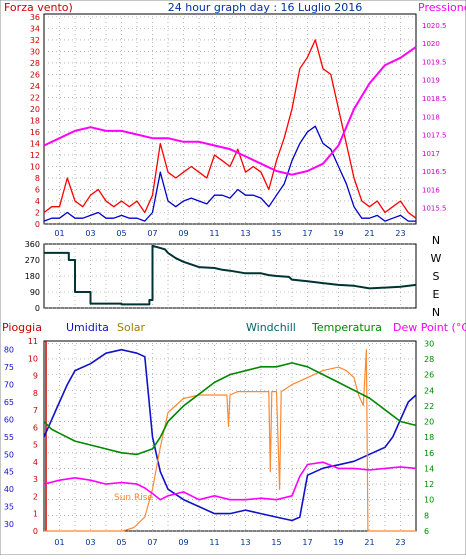  Describe the element at coordinates (35, 97) in the screenshot. I see `wind-tick-label: 22` at that location.